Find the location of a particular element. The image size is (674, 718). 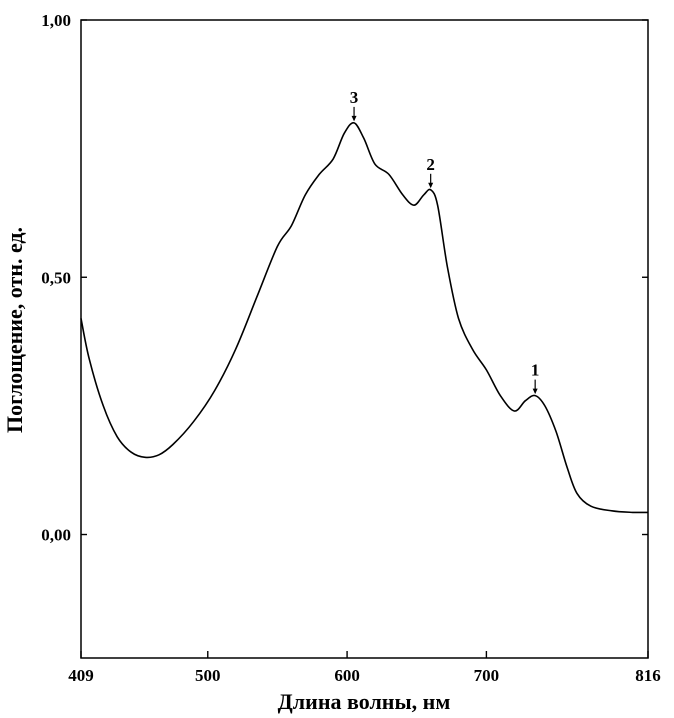

y-tick-label-0: 1,00 is located at coordinates (56, 20).